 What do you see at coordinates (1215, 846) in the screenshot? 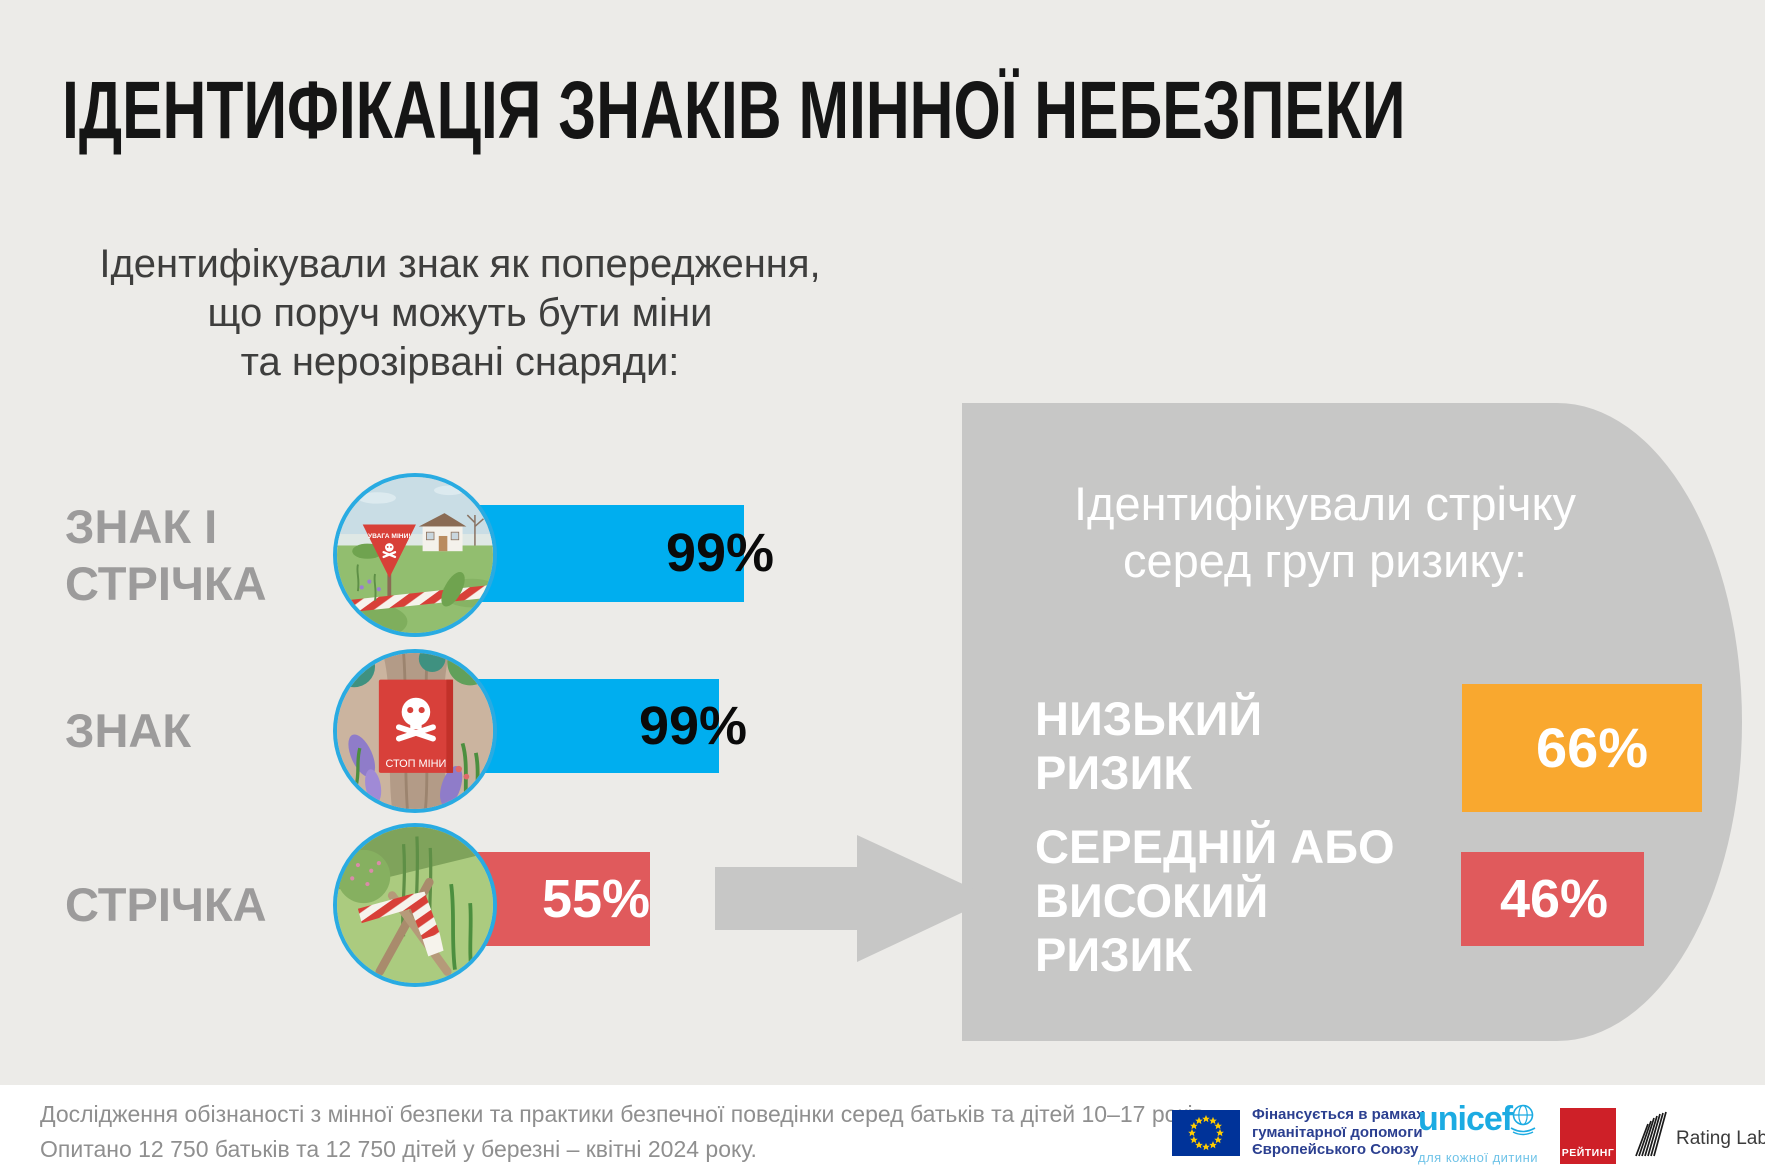
I see `risk-label-line: СЕРЕДНІЙ АБО` at bounding box center [1215, 846].